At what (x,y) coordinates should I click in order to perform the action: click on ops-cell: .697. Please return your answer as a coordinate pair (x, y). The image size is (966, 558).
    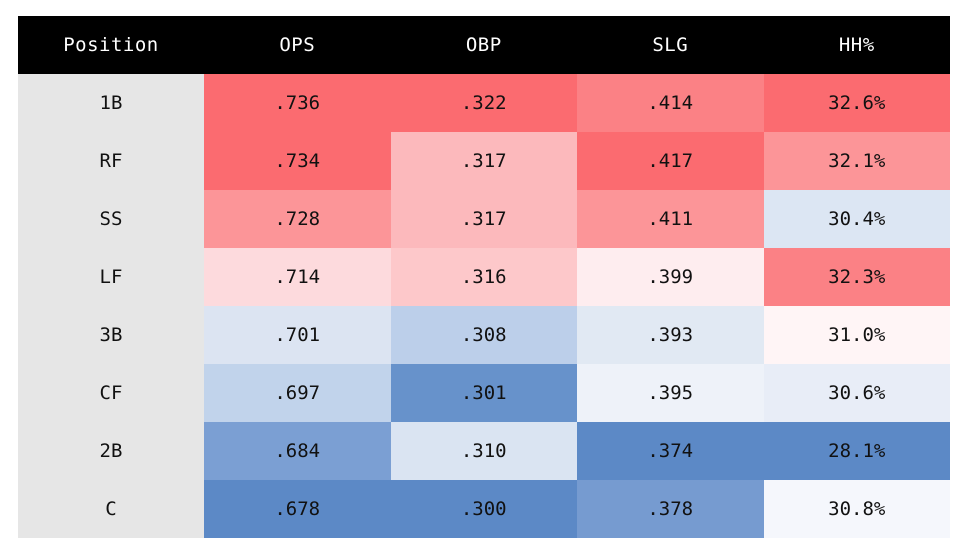
    Looking at the image, I should click on (297, 393).